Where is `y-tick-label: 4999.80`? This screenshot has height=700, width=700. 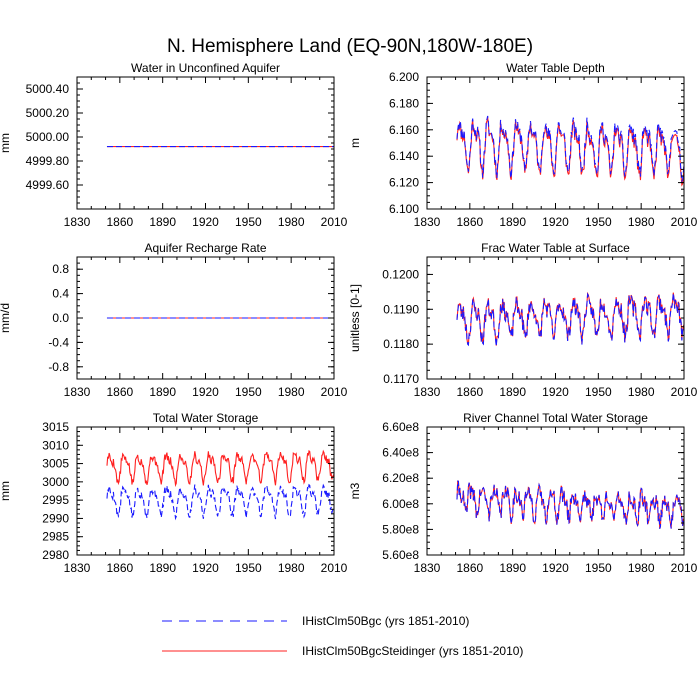 y-tick-label: 4999.80 is located at coordinates (48, 161).